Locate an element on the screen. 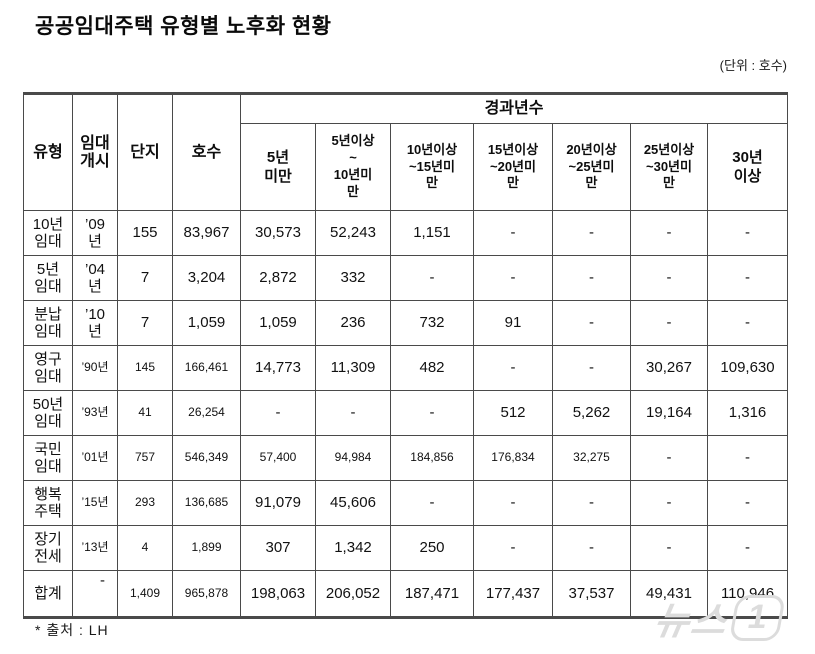 Image resolution: width=815 pixels, height=654 pixels. table-cell: 49,431 is located at coordinates (669, 594).